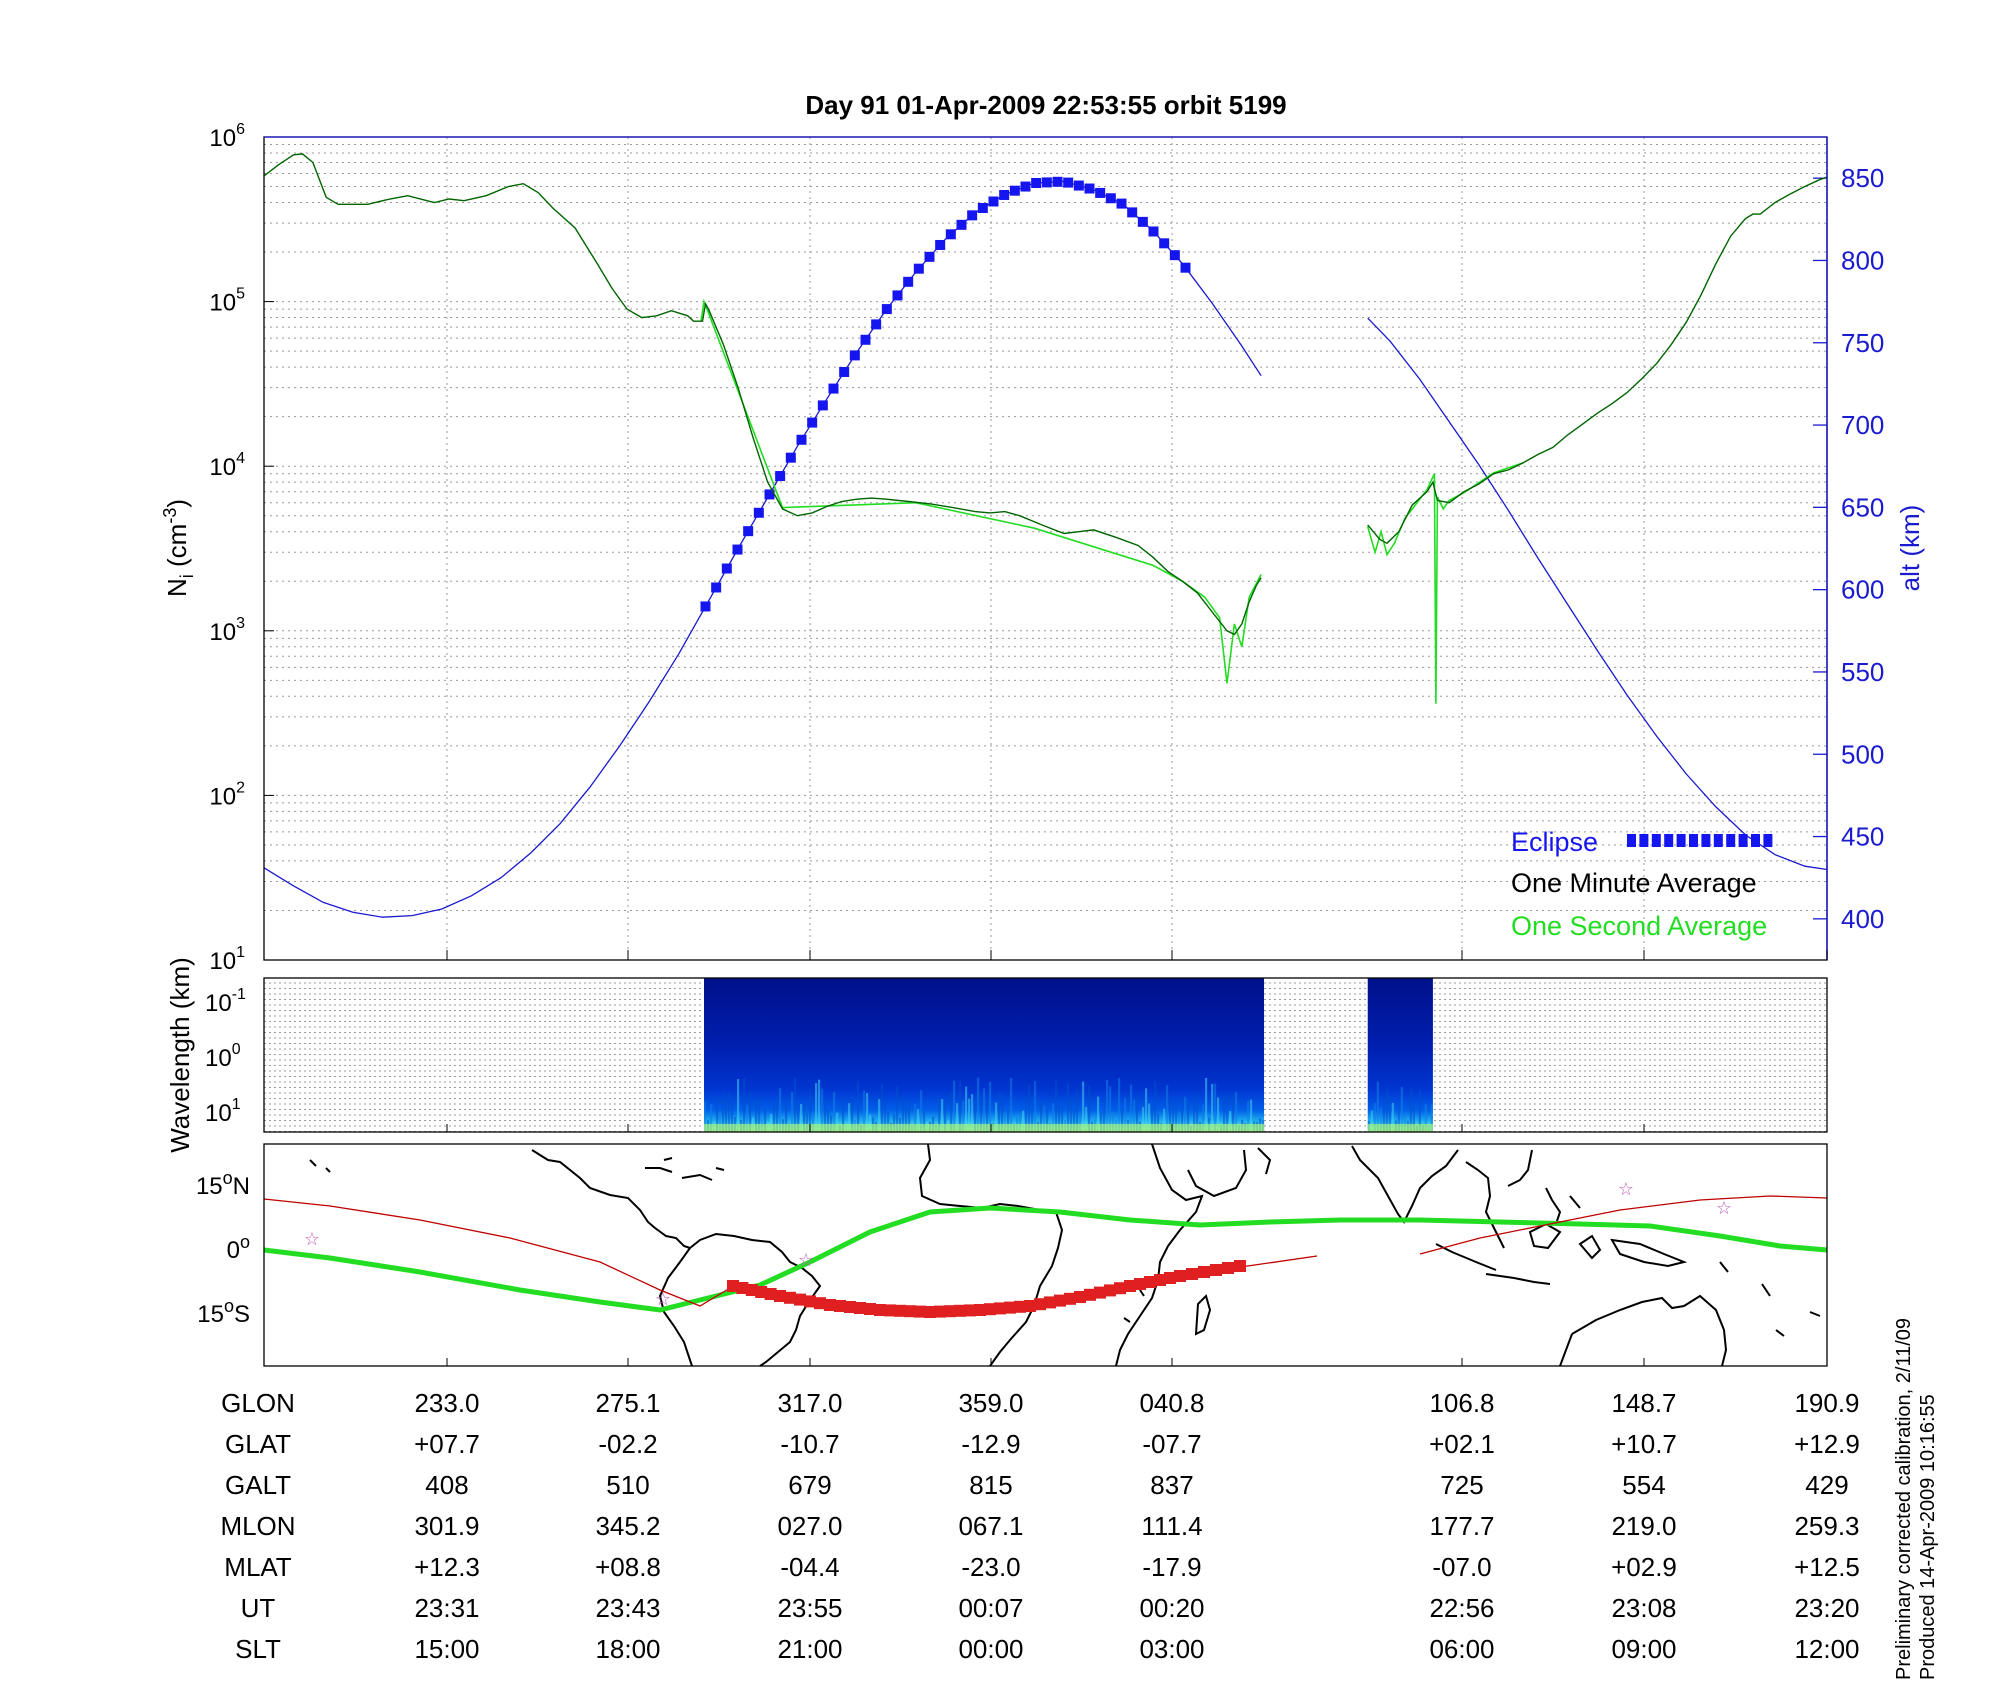 The image size is (2000, 1700). I want to click on table-cell: 111.4, so click(1171, 1526).